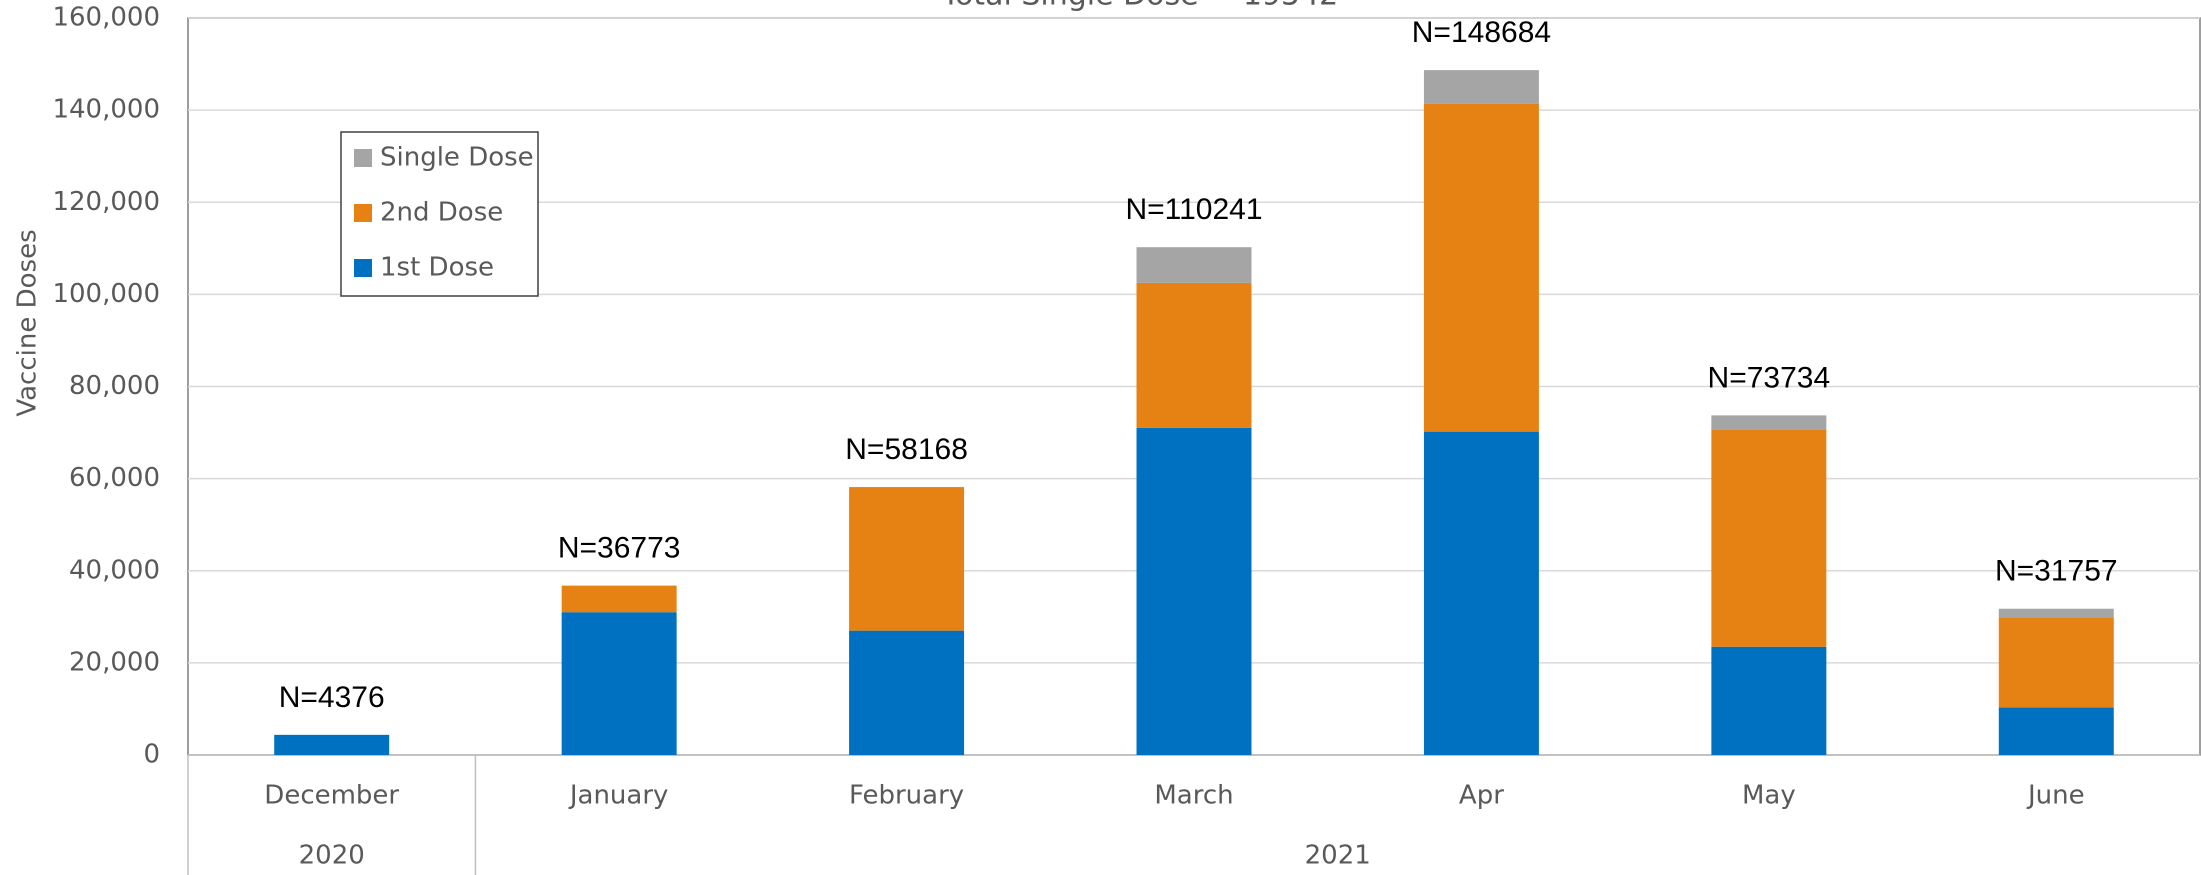  I want to click on legend-label: 2nd Dose, so click(441, 213).